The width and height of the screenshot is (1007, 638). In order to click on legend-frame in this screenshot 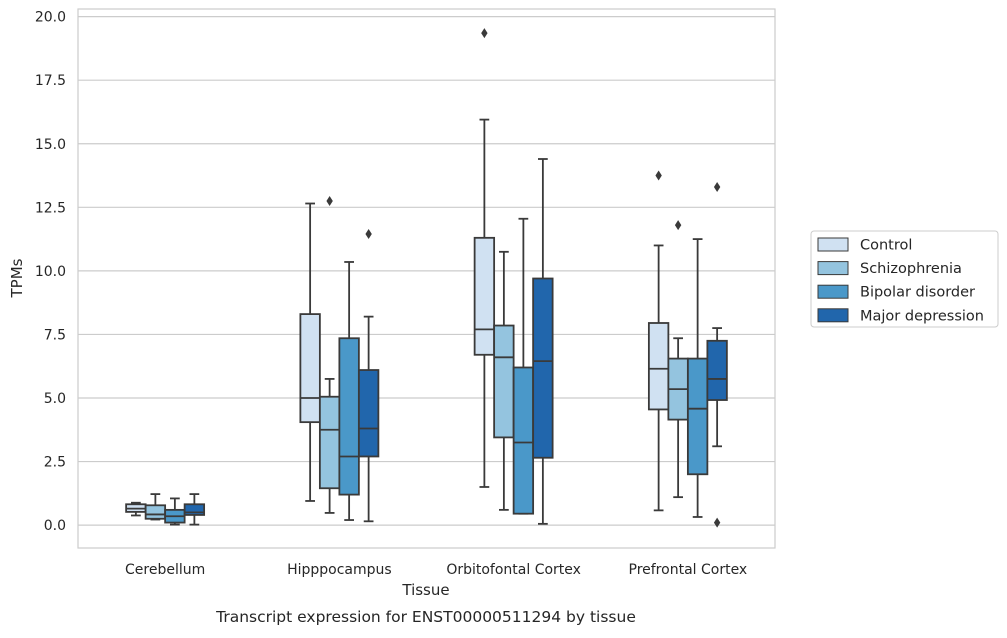, I will do `click(904, 279)`.